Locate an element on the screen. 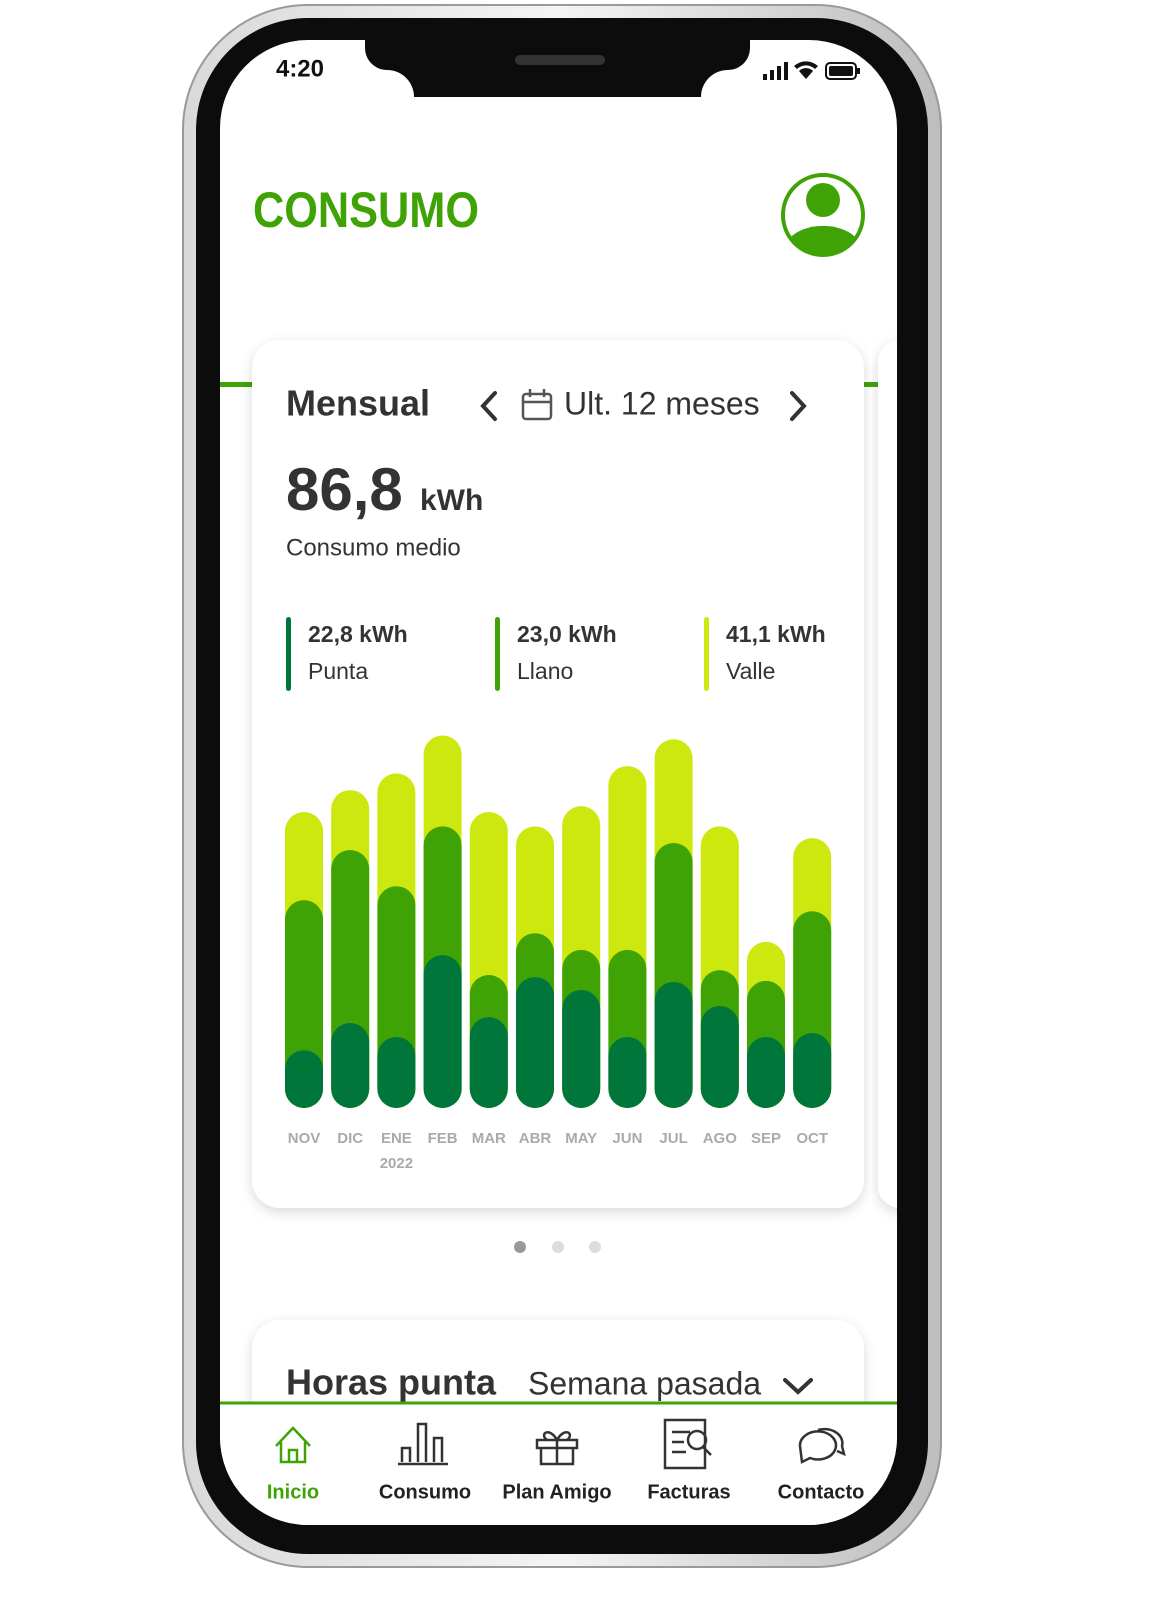 The image size is (1152, 1608). x-tick-sublabel: 2022 is located at coordinates (396, 1163).